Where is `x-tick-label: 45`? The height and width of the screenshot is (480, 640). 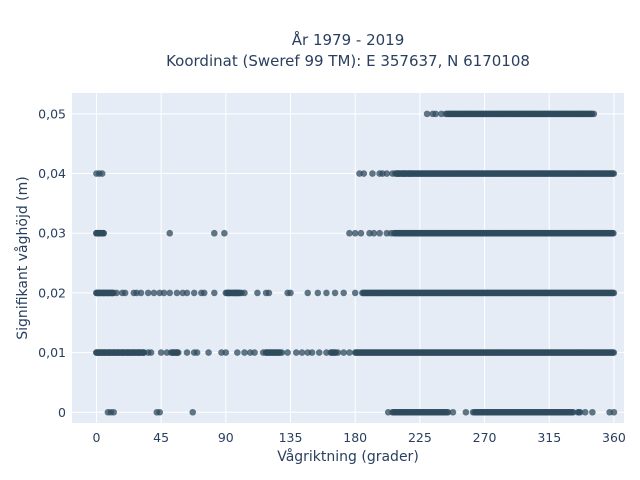
x-tick-label: 45 is located at coordinates (161, 437).